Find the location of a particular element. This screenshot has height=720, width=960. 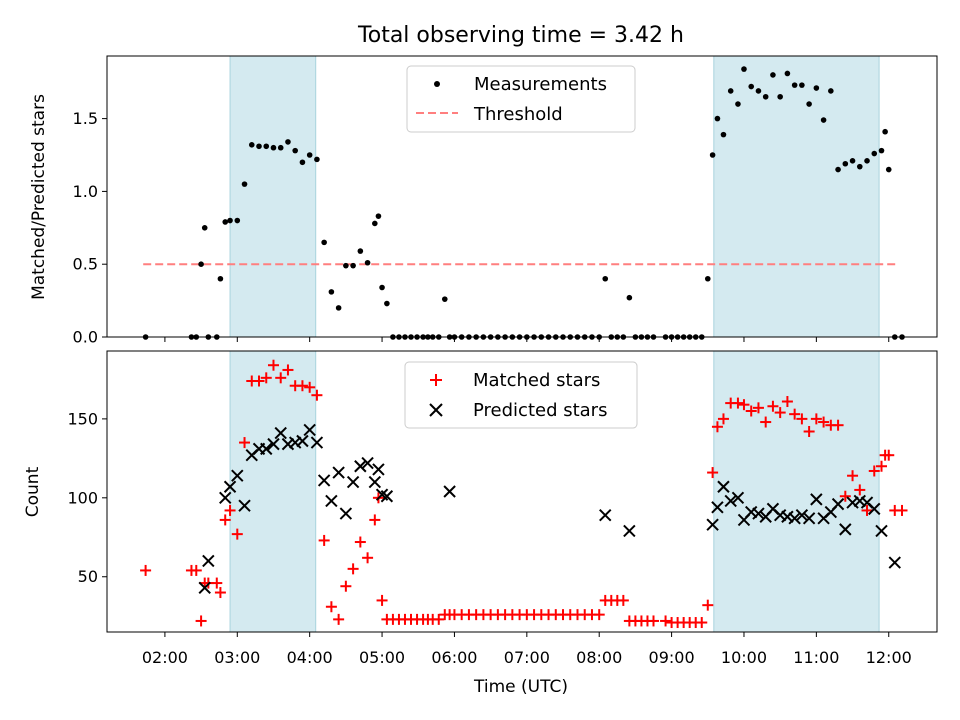

y-tick-label: 150 is located at coordinates (82, 418).